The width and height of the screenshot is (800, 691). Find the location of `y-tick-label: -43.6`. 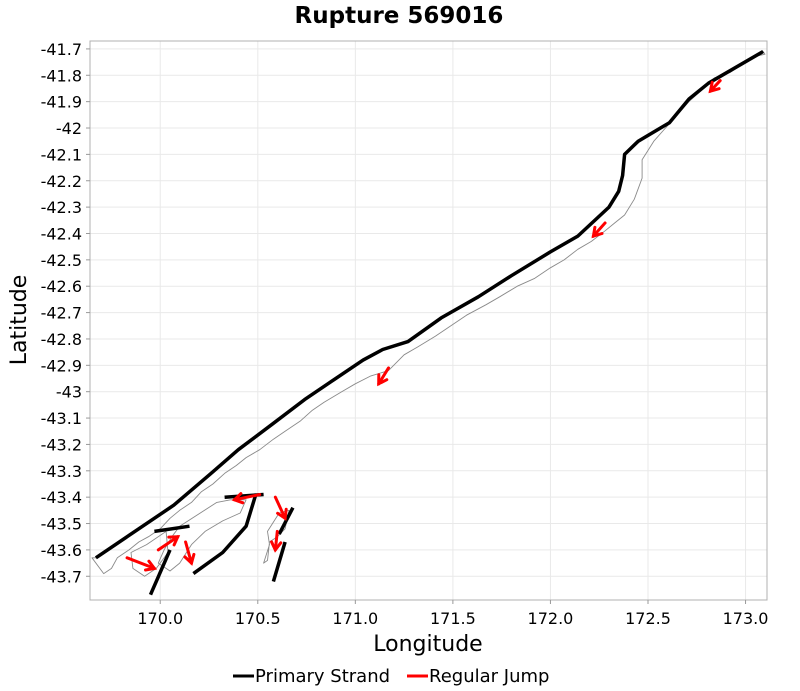

y-tick-label: -43.6 is located at coordinates (61, 550).